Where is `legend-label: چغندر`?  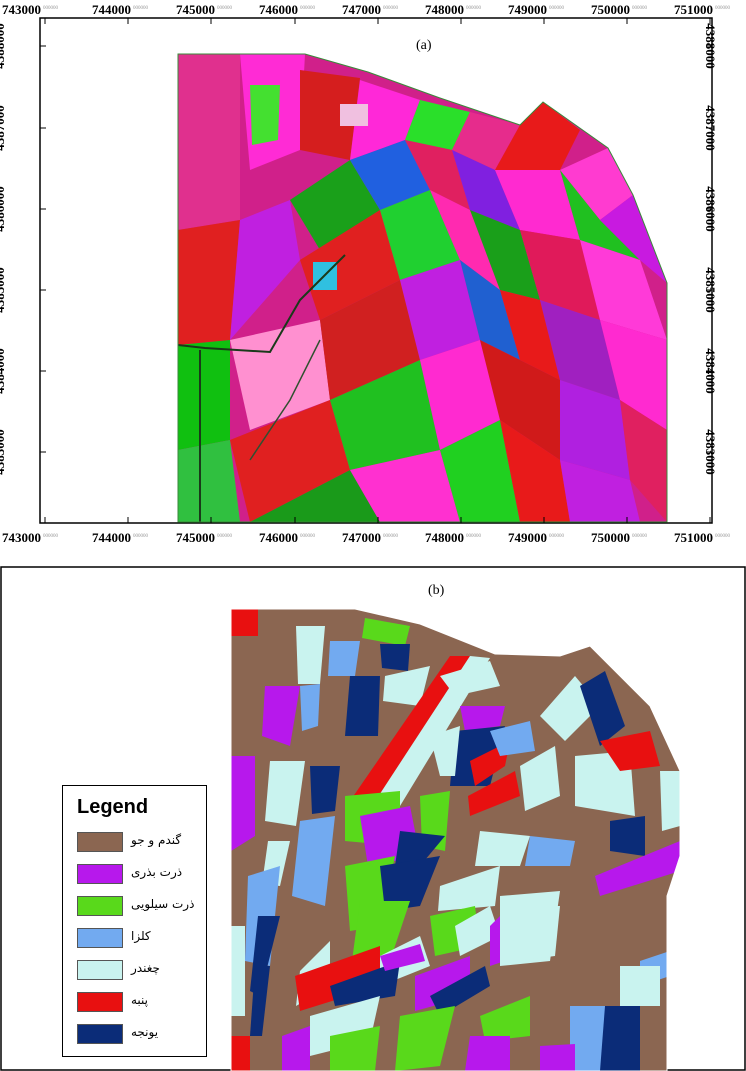 legend-label: چغندر is located at coordinates (145, 968).